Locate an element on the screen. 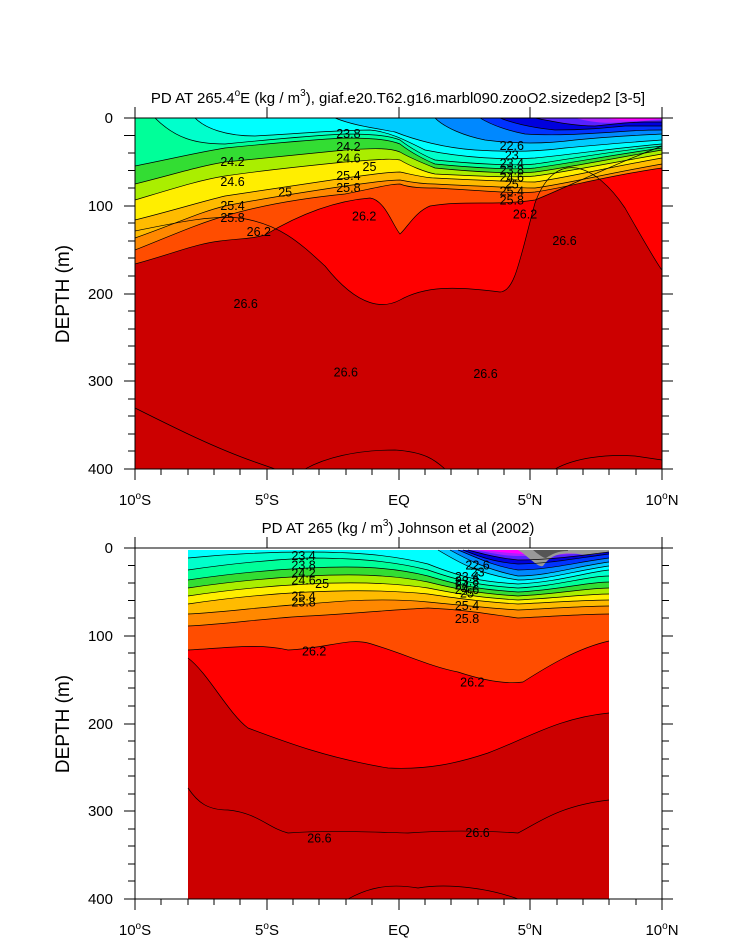 This screenshot has width=733, height=945. bottom-y-tick-200: 200 is located at coordinates (100, 724).